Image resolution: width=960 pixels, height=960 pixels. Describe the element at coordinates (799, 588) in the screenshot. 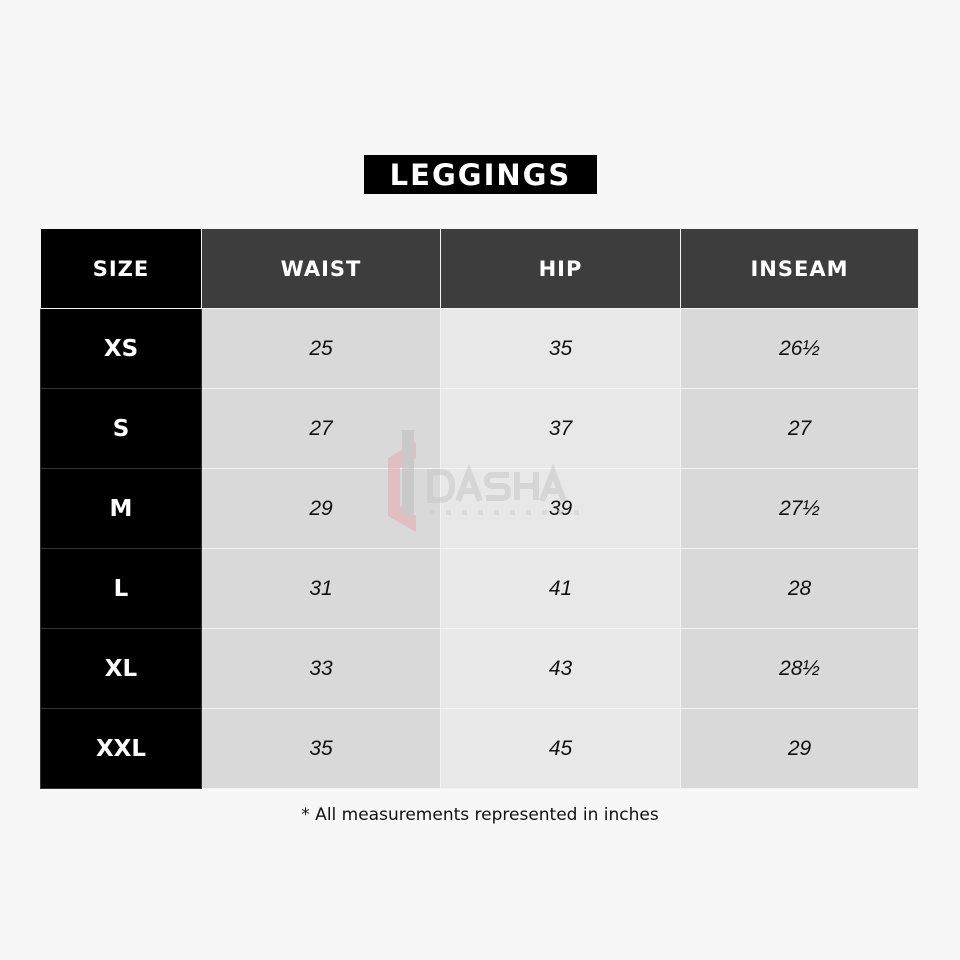

I see `inseam-cell: 28` at that location.